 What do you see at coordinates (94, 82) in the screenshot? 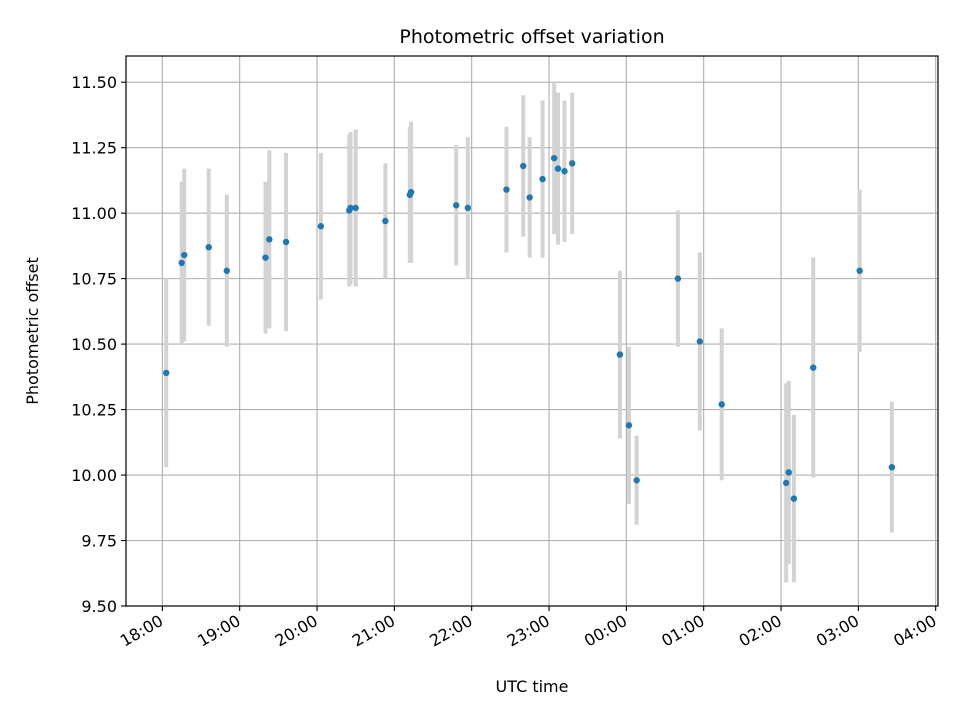
I see `y-tick-label: 11.50` at bounding box center [94, 82].